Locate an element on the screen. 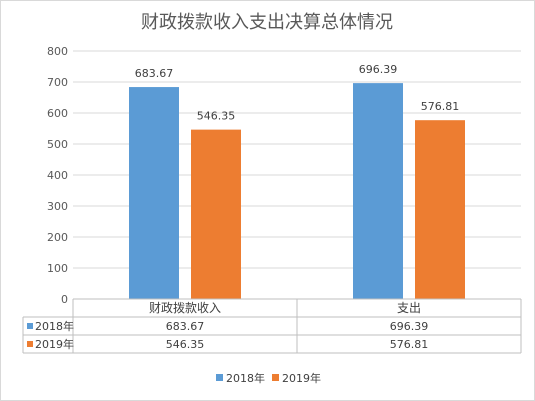 This screenshot has height=401, width=535. category-label: 支出 is located at coordinates (409, 308).